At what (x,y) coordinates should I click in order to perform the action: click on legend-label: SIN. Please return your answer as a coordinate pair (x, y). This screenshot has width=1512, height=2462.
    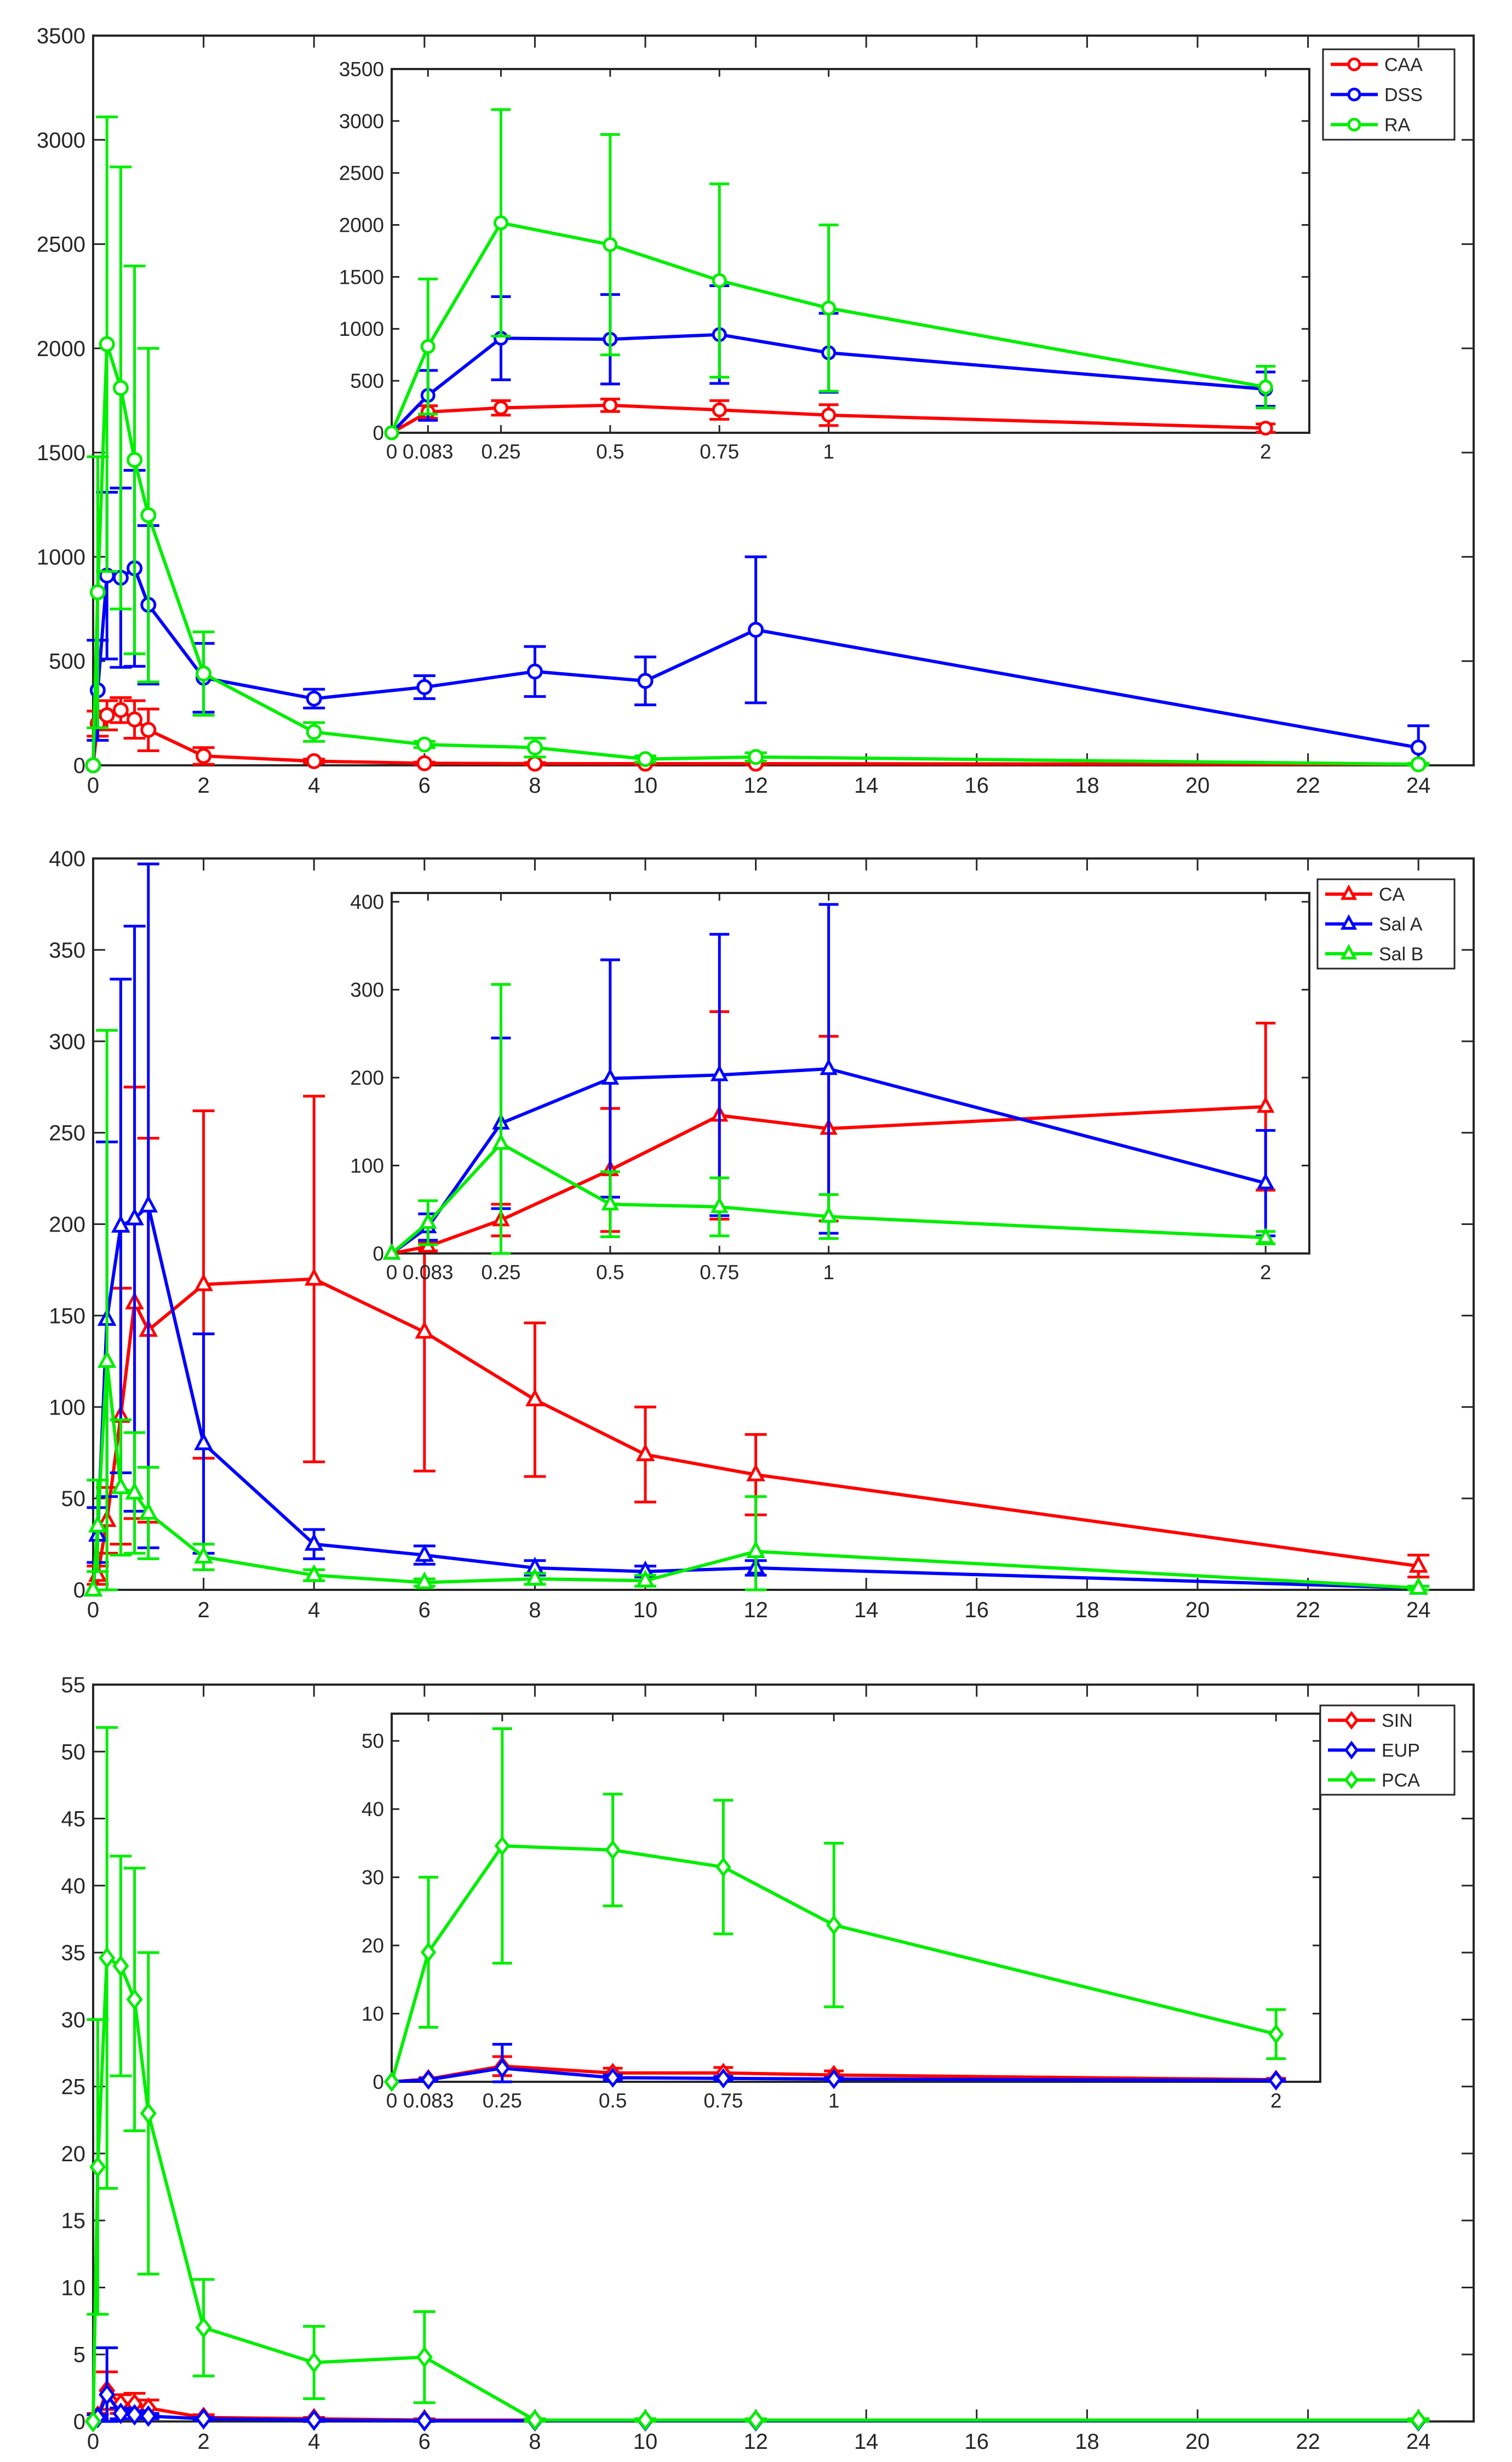
    Looking at the image, I should click on (1397, 1720).